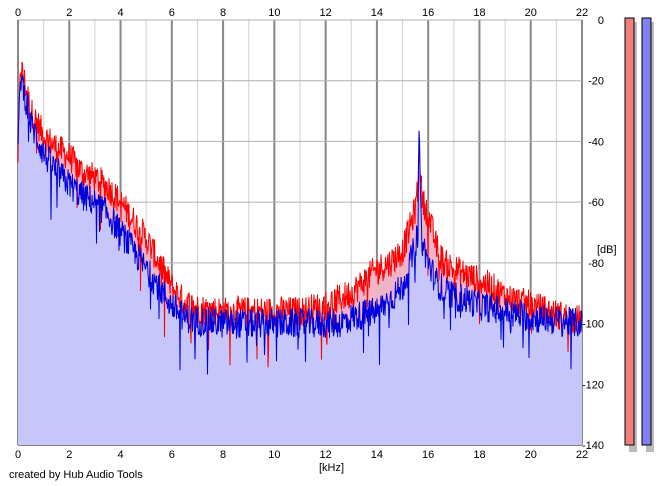 The image size is (665, 486). I want to click on x-tick-label-top: 10, so click(274, 13).